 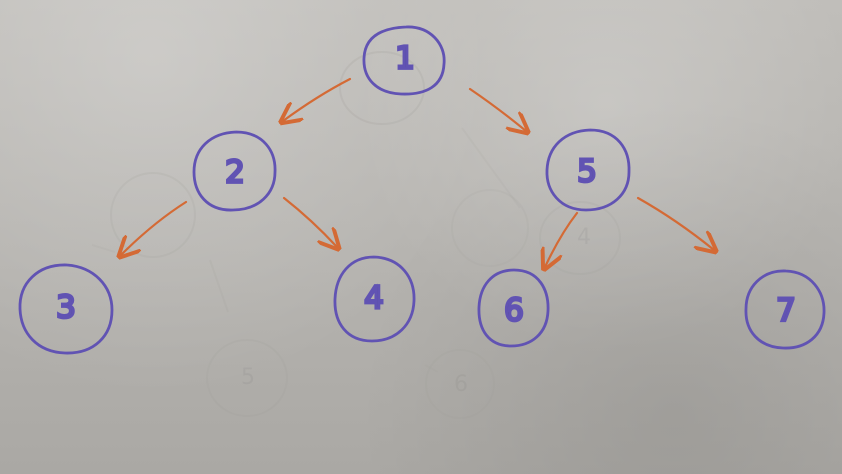 I want to click on ghost-circle-right, so click(x=580, y=238).